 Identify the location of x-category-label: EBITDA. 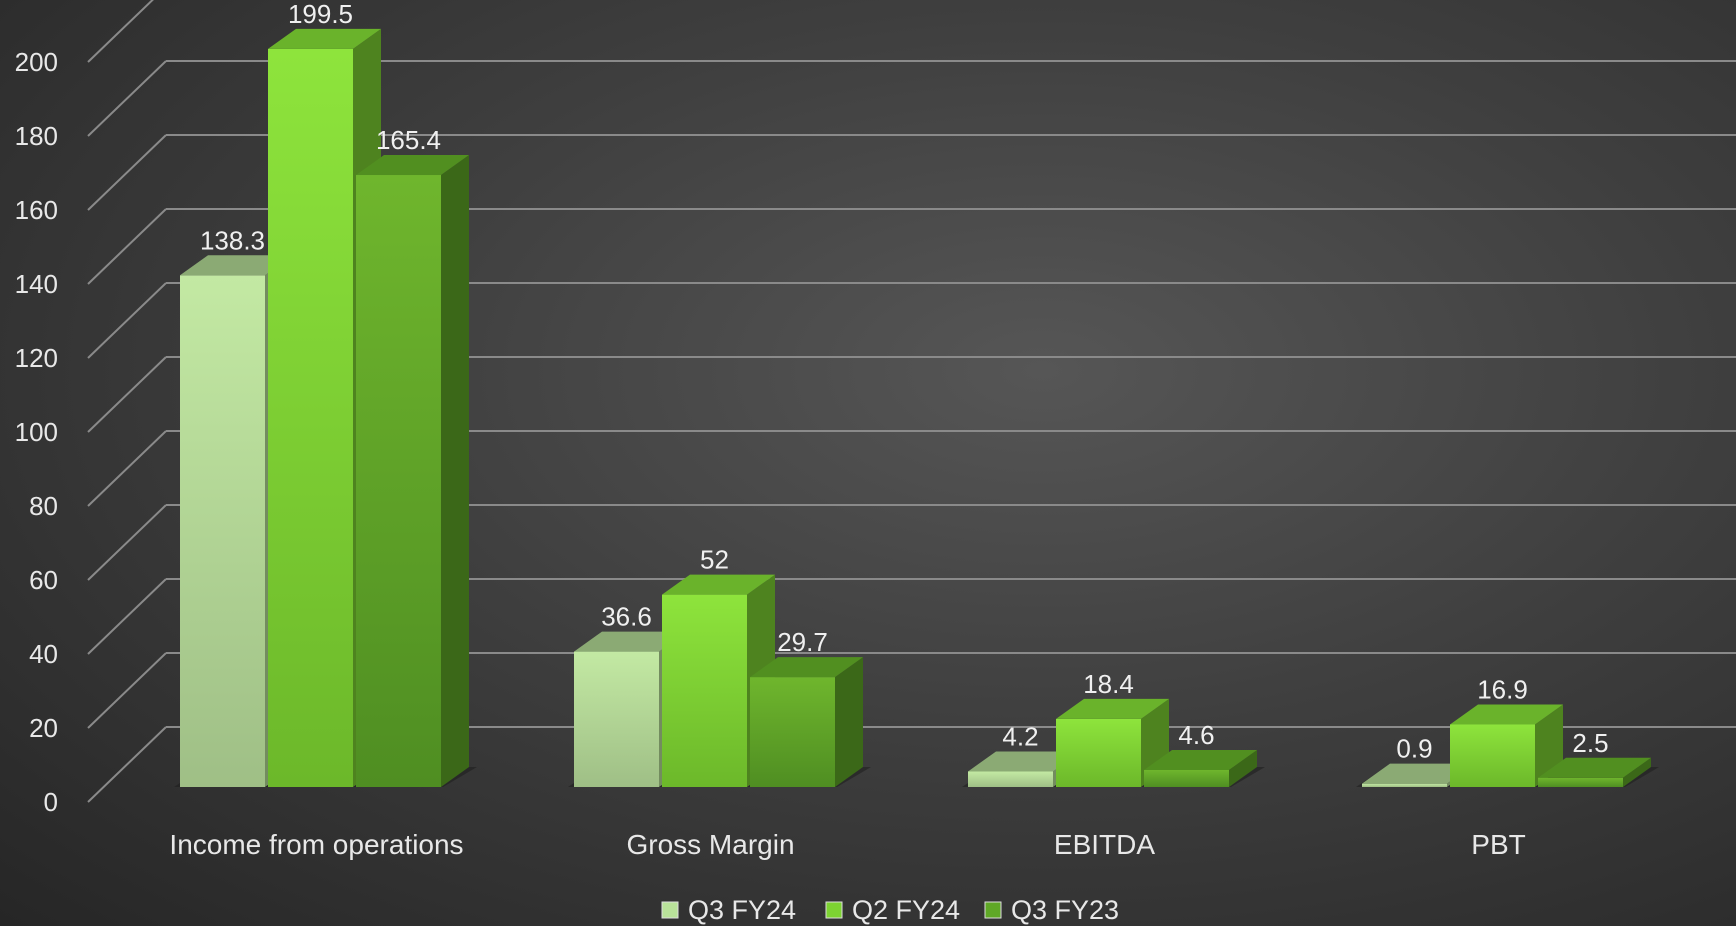
(1104, 844).